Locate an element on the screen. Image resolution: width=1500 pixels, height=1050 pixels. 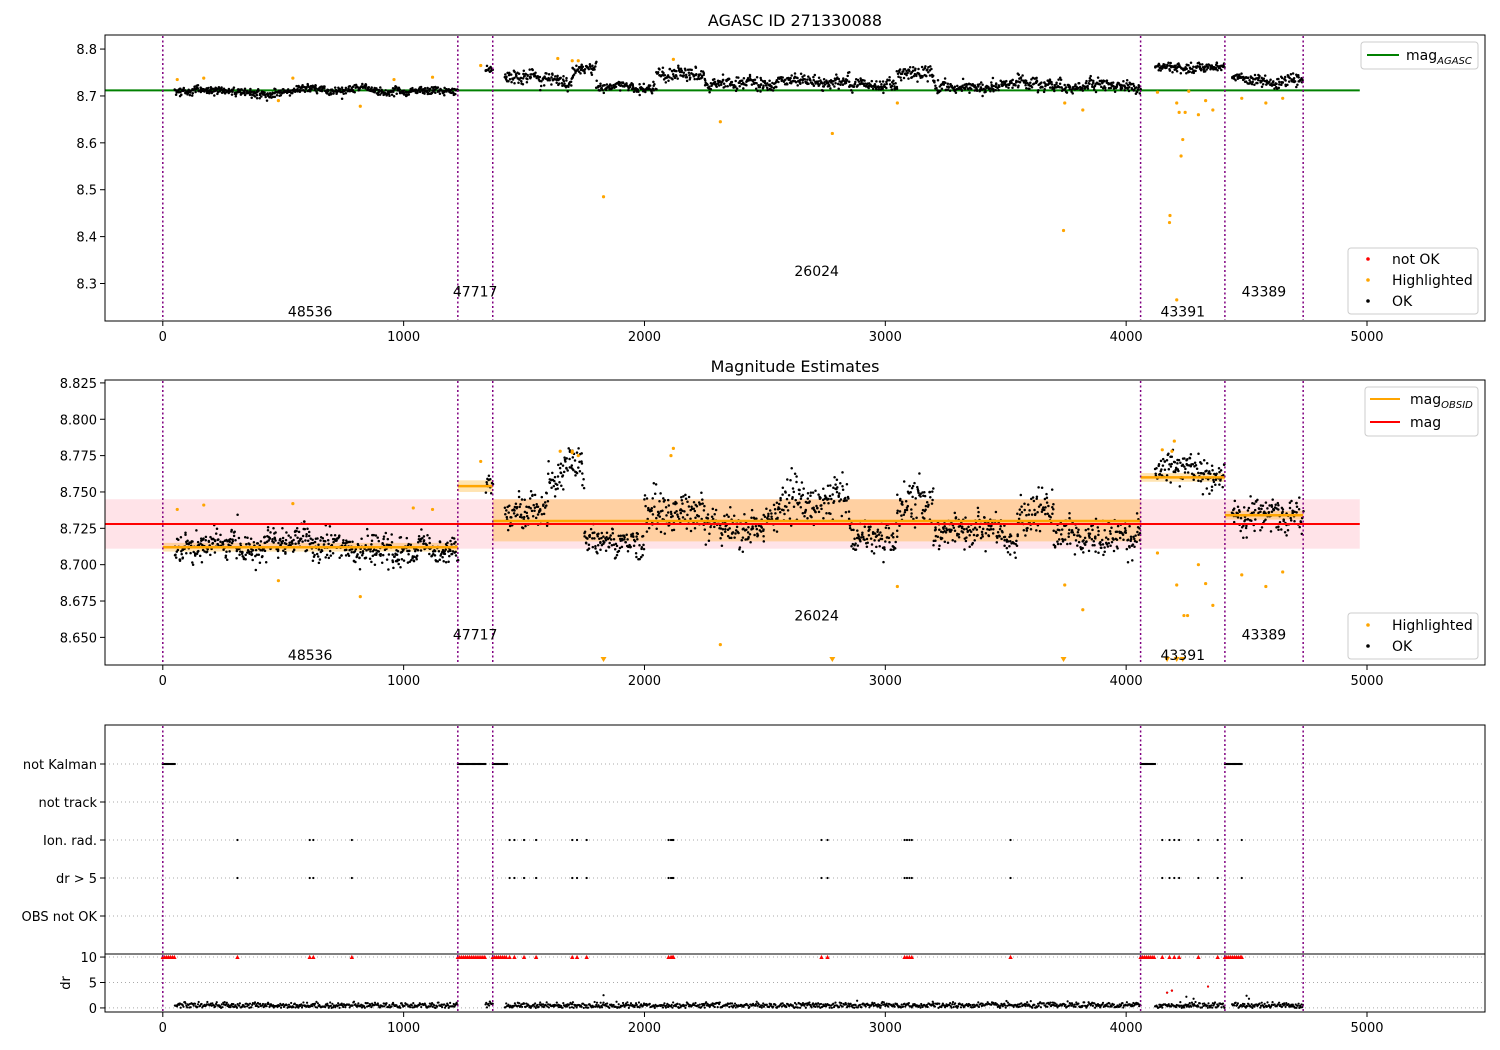
mag-highlighted-point is located at coordinates (578, 456).